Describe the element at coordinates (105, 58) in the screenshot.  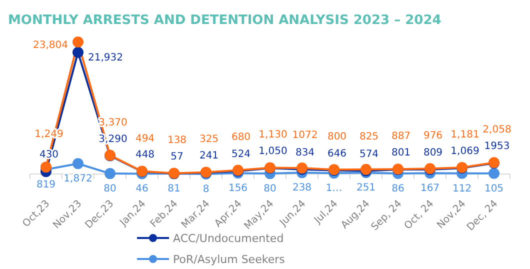
I see `data-label: 21,932` at that location.